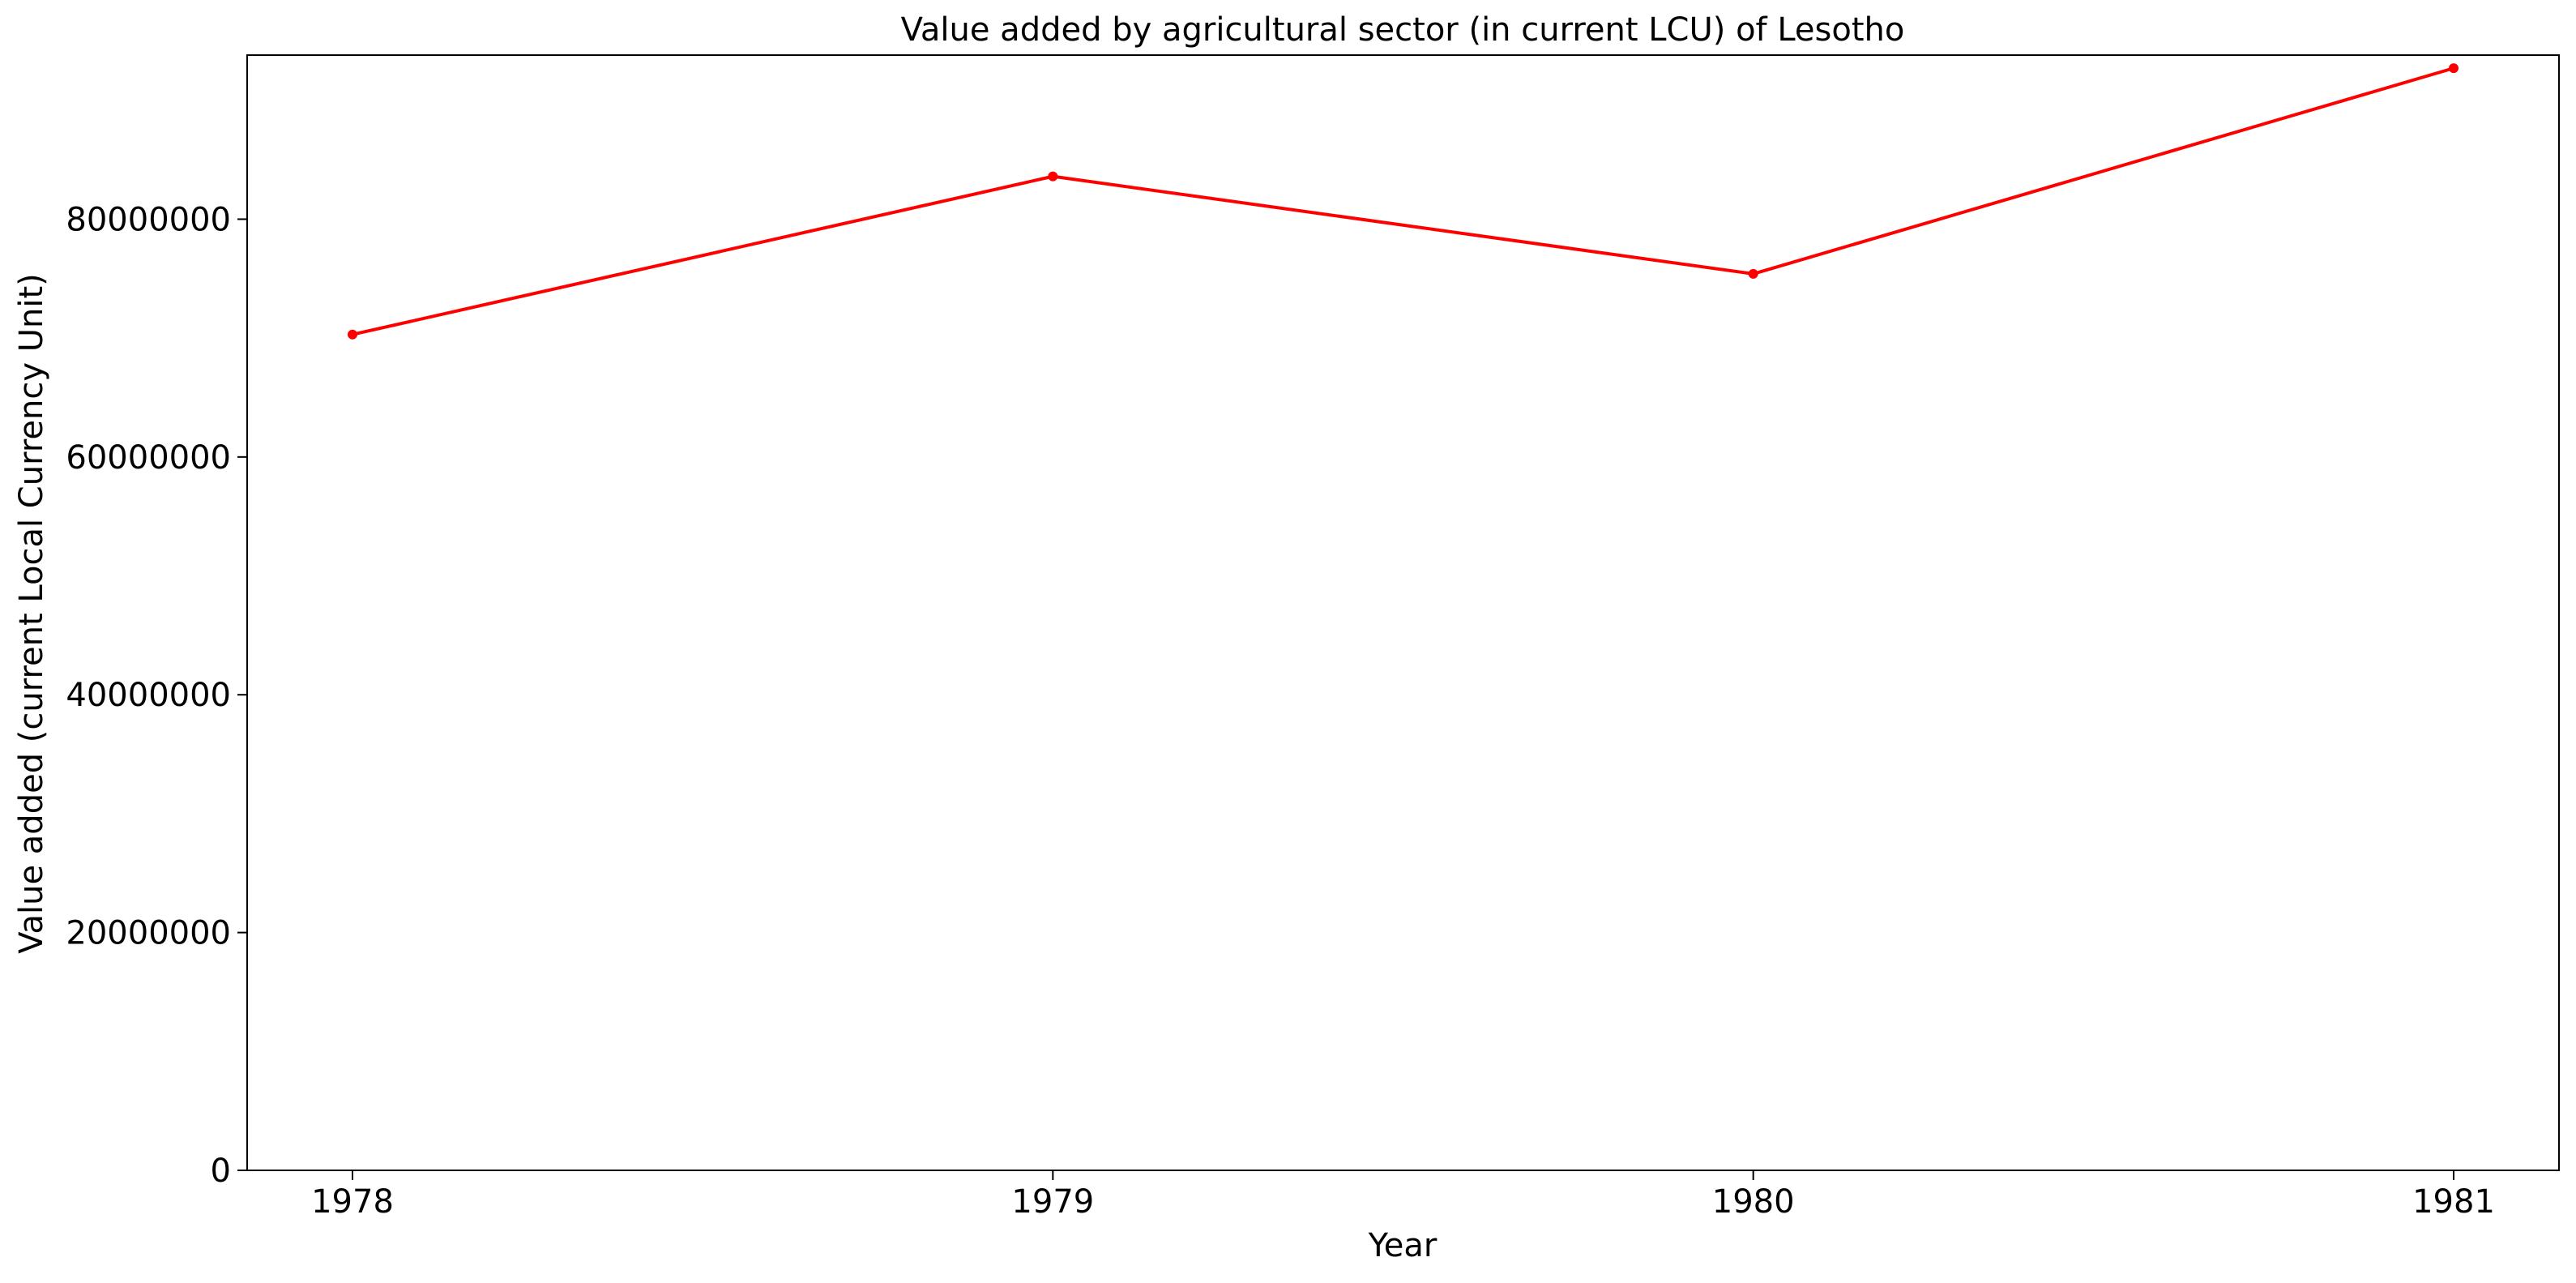 This screenshot has height=1283, width=2576. What do you see at coordinates (352, 1202) in the screenshot?
I see `x-tick-label: 1978` at bounding box center [352, 1202].